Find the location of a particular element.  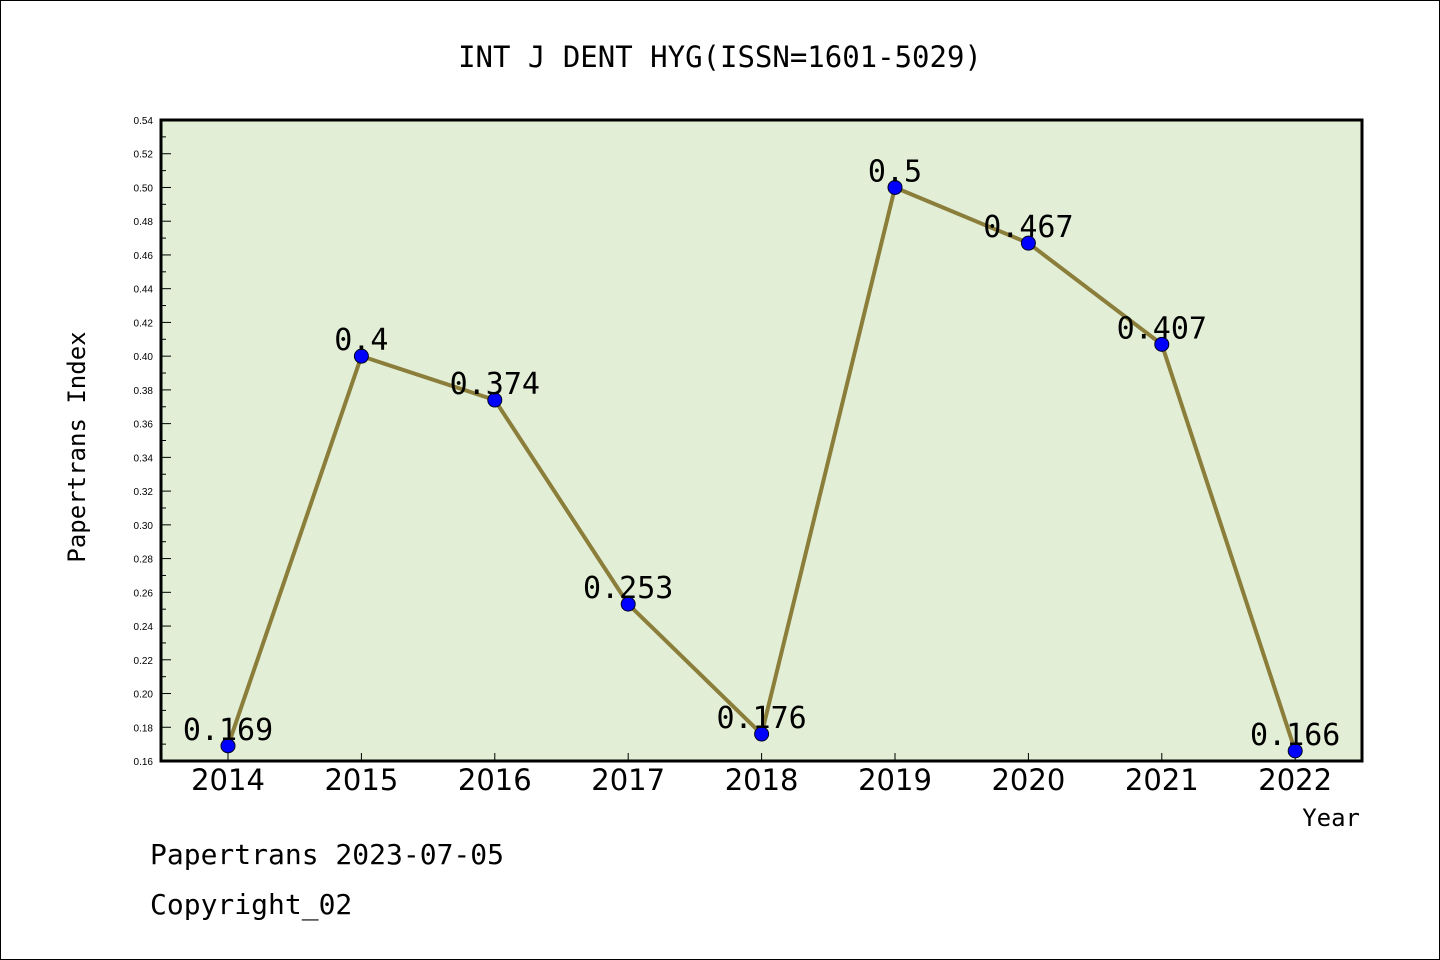

data-label: 0.4 is located at coordinates (361, 340).